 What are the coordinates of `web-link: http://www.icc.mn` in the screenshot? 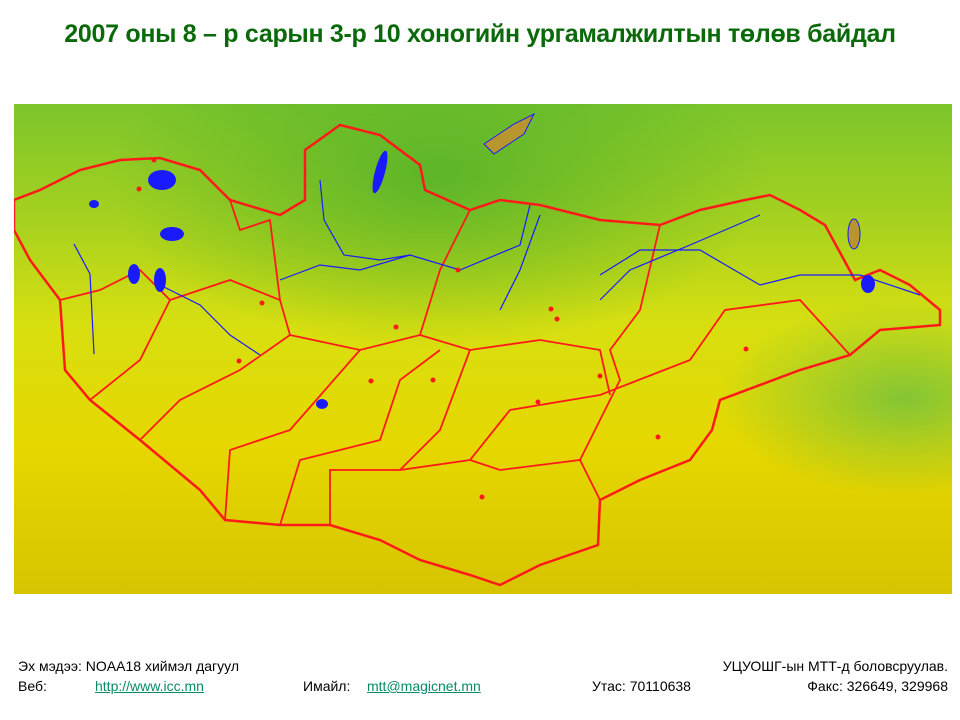 It's located at (149, 686).